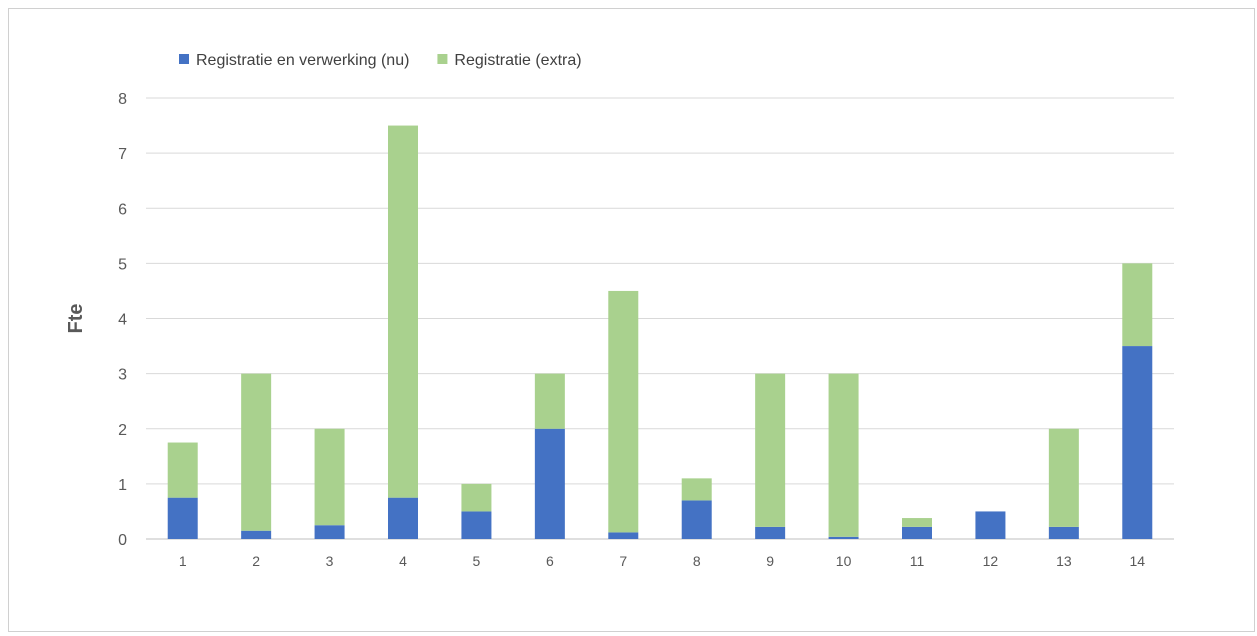  What do you see at coordinates (517, 60) in the screenshot?
I see `legend-label: Registratie (extra)` at bounding box center [517, 60].